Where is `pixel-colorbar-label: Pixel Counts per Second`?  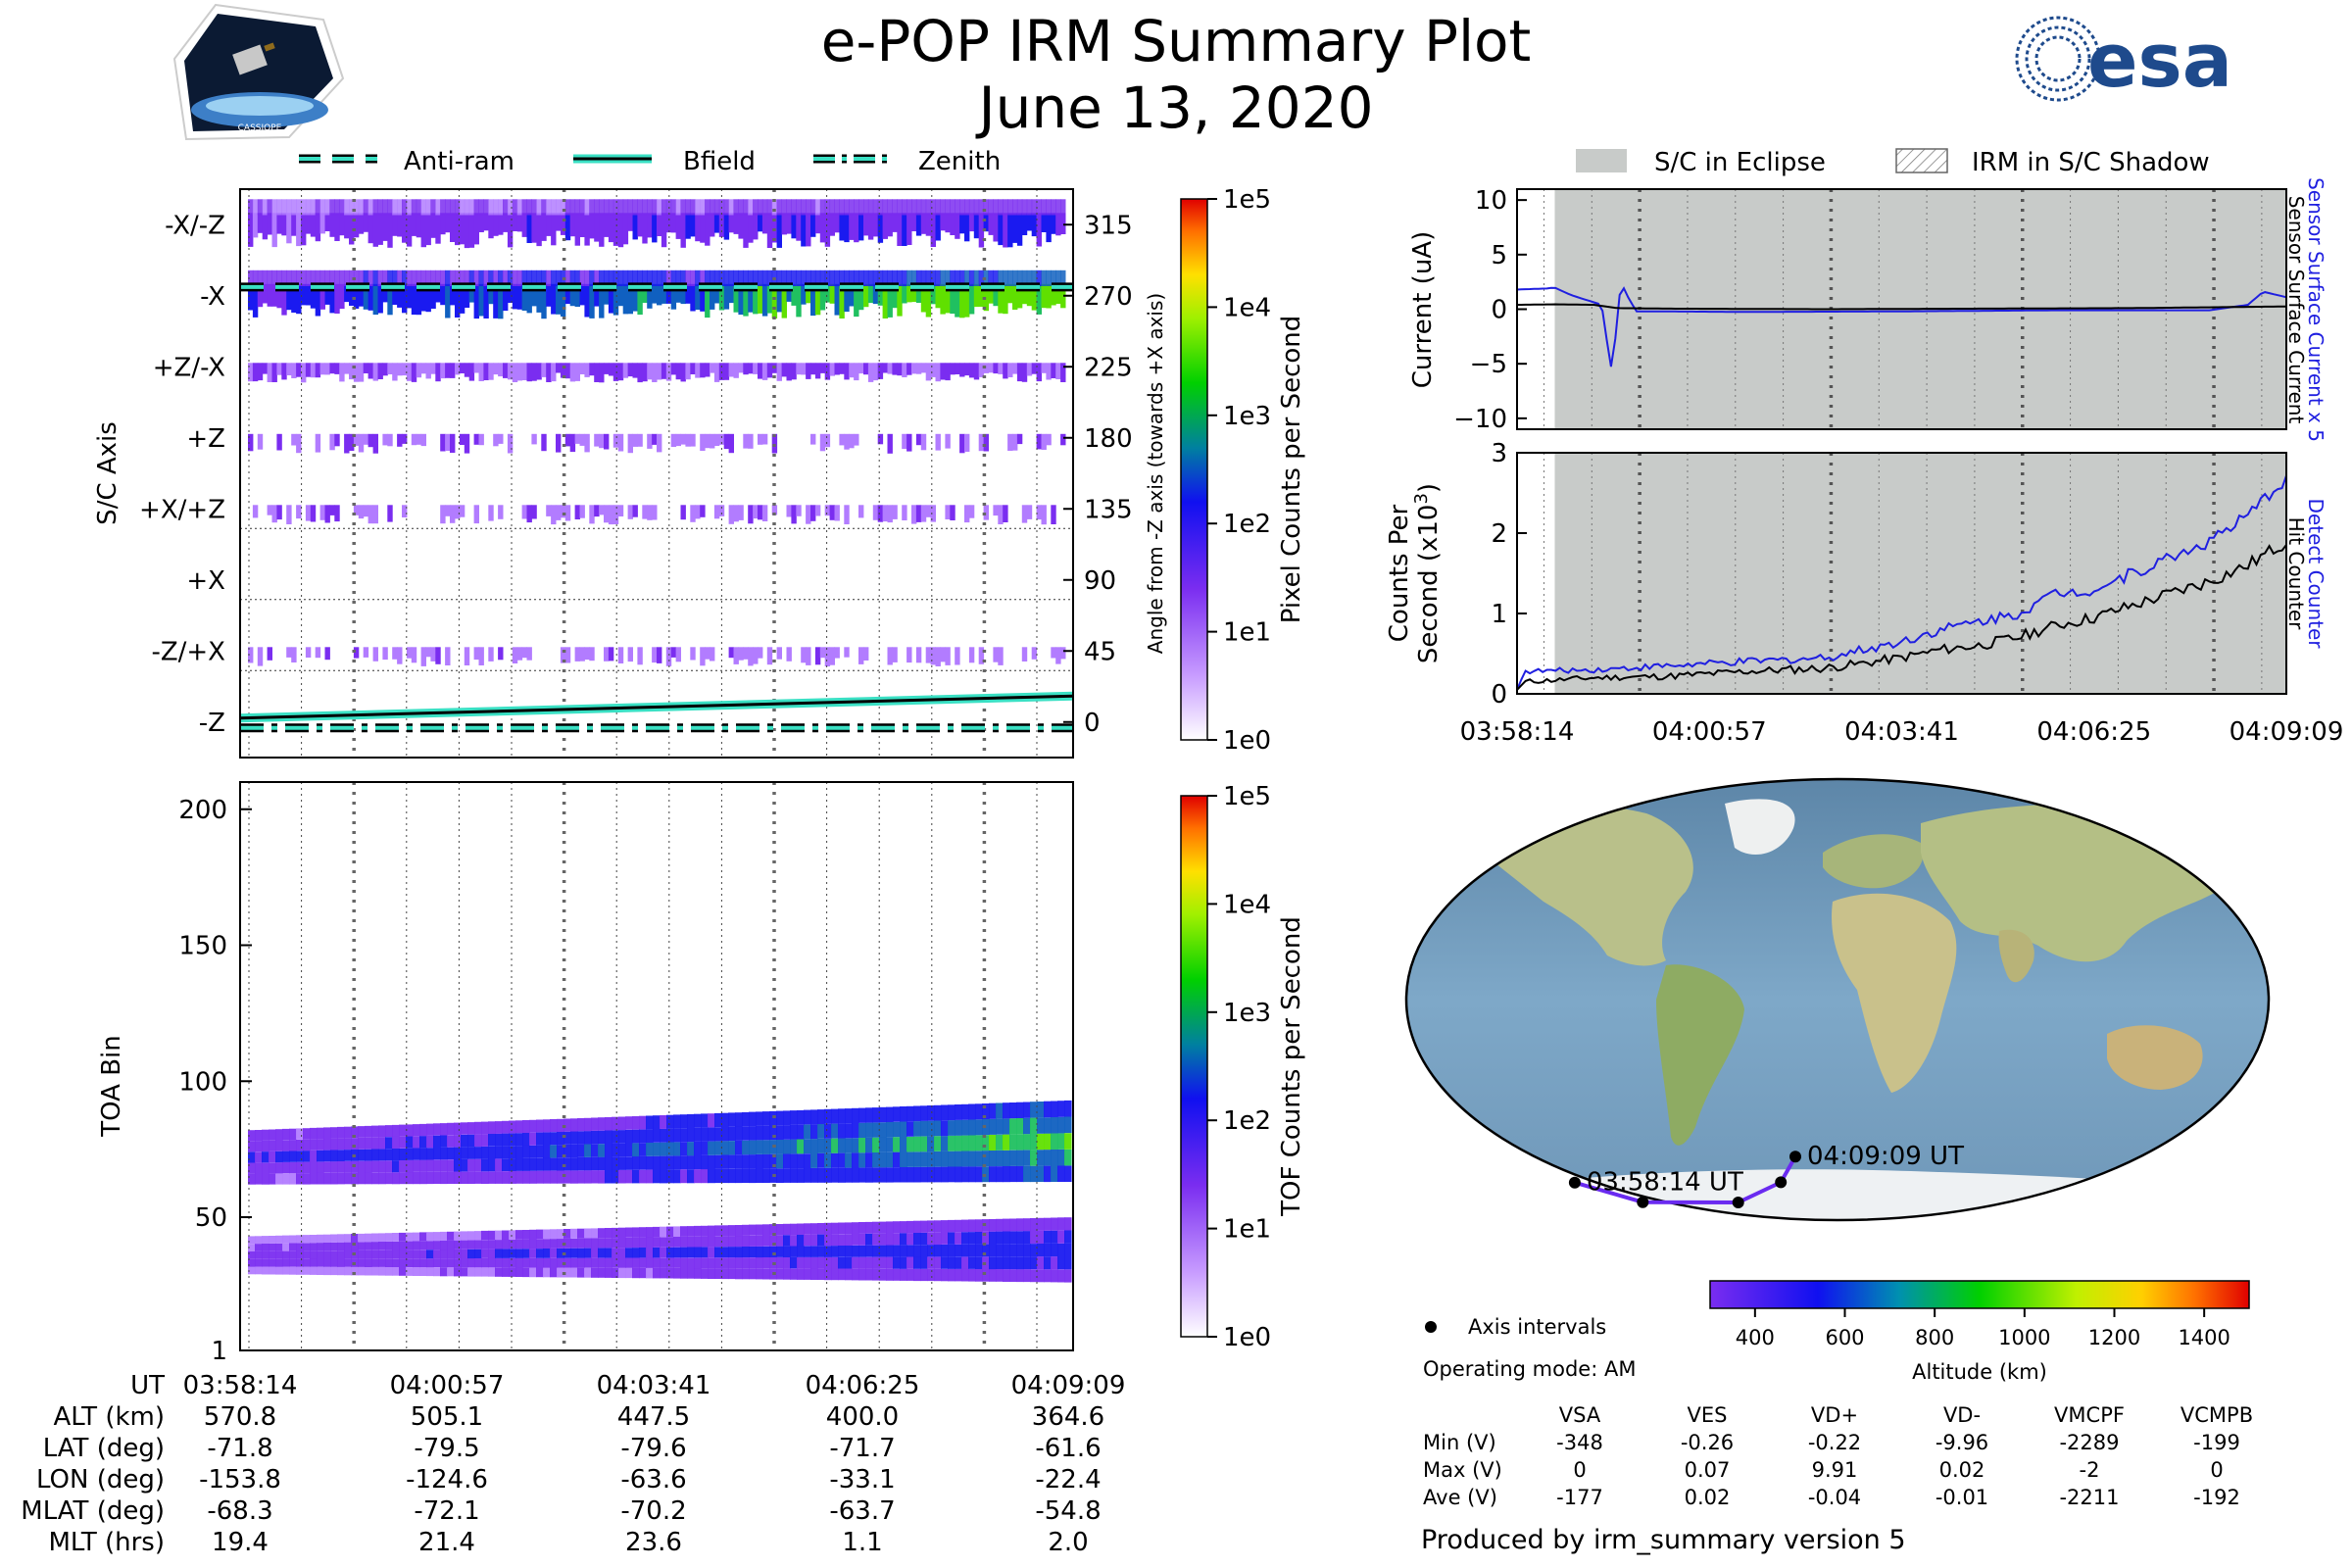
pixel-colorbar-label: Pixel Counts per Second is located at coordinates (1291, 470).